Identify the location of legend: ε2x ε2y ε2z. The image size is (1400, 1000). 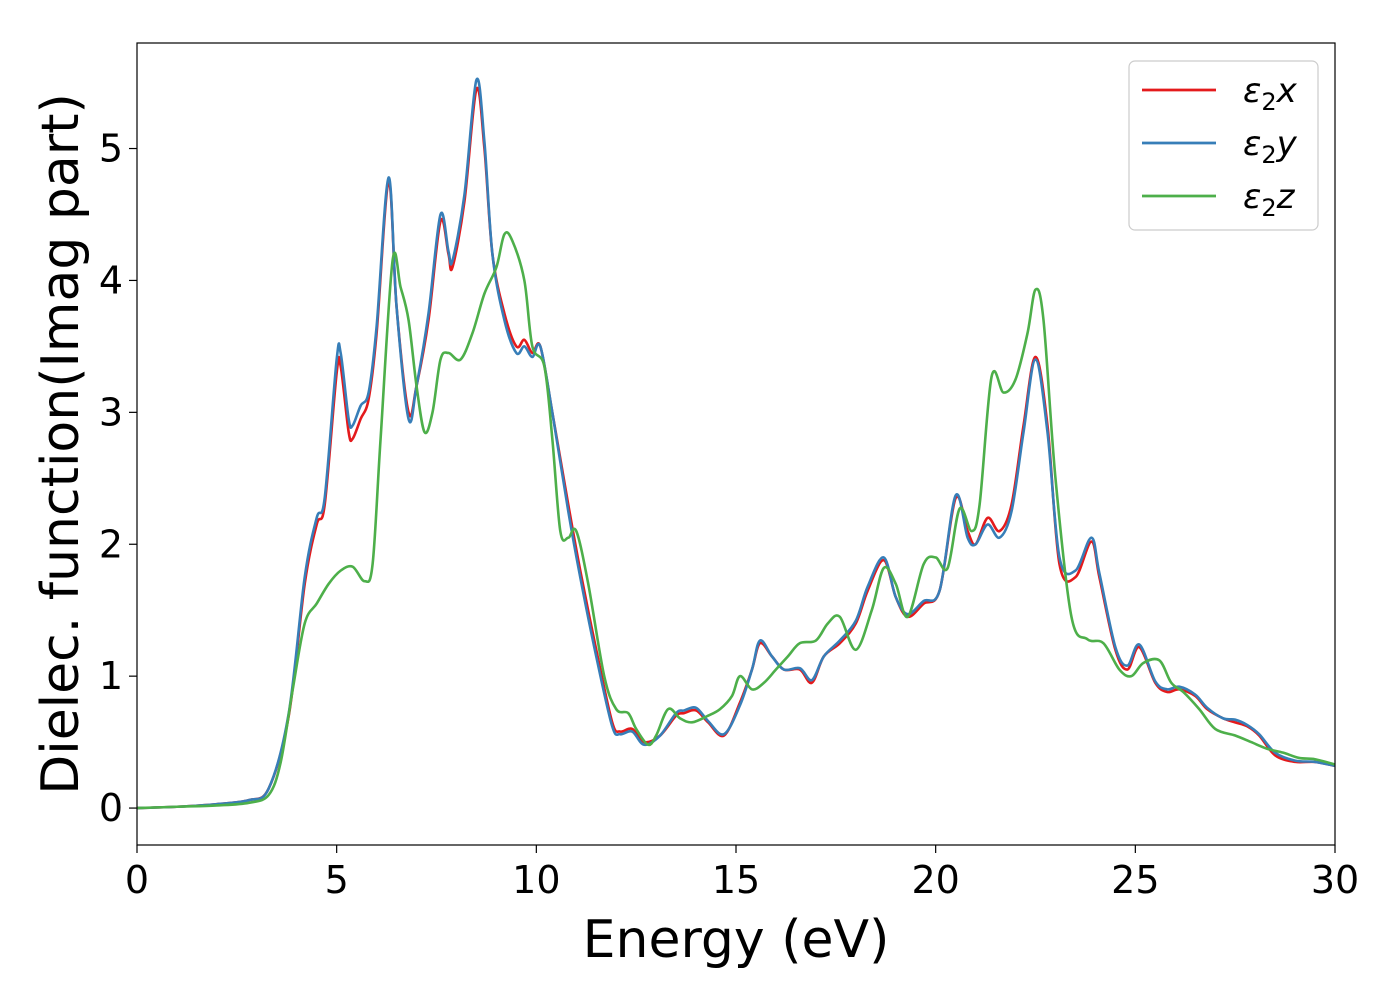
(1223, 145).